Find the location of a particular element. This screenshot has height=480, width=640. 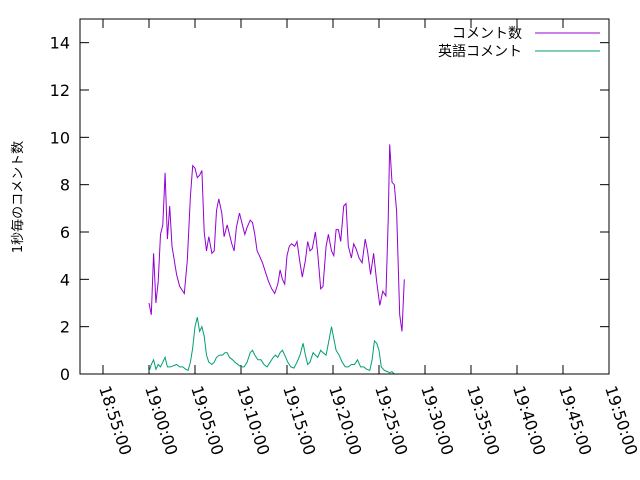

y-tick-label: 6 is located at coordinates (65, 232).